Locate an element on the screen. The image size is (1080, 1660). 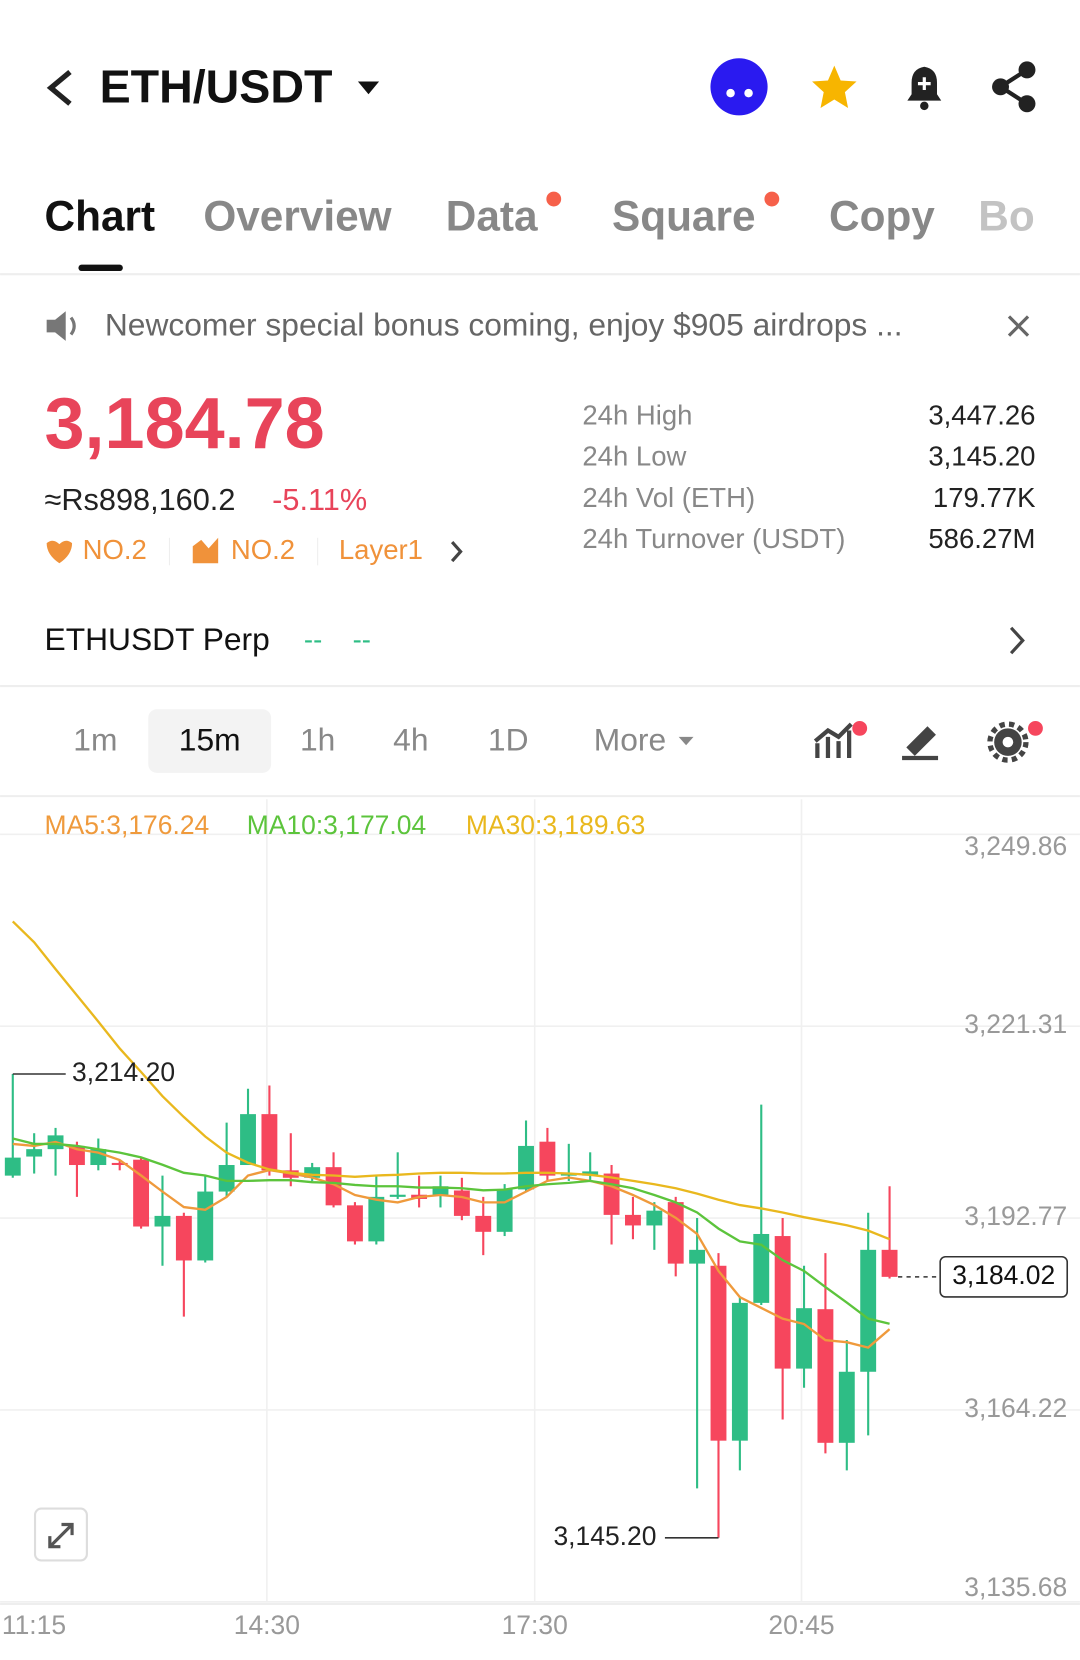
timeframe: 15m is located at coordinates (210, 740).